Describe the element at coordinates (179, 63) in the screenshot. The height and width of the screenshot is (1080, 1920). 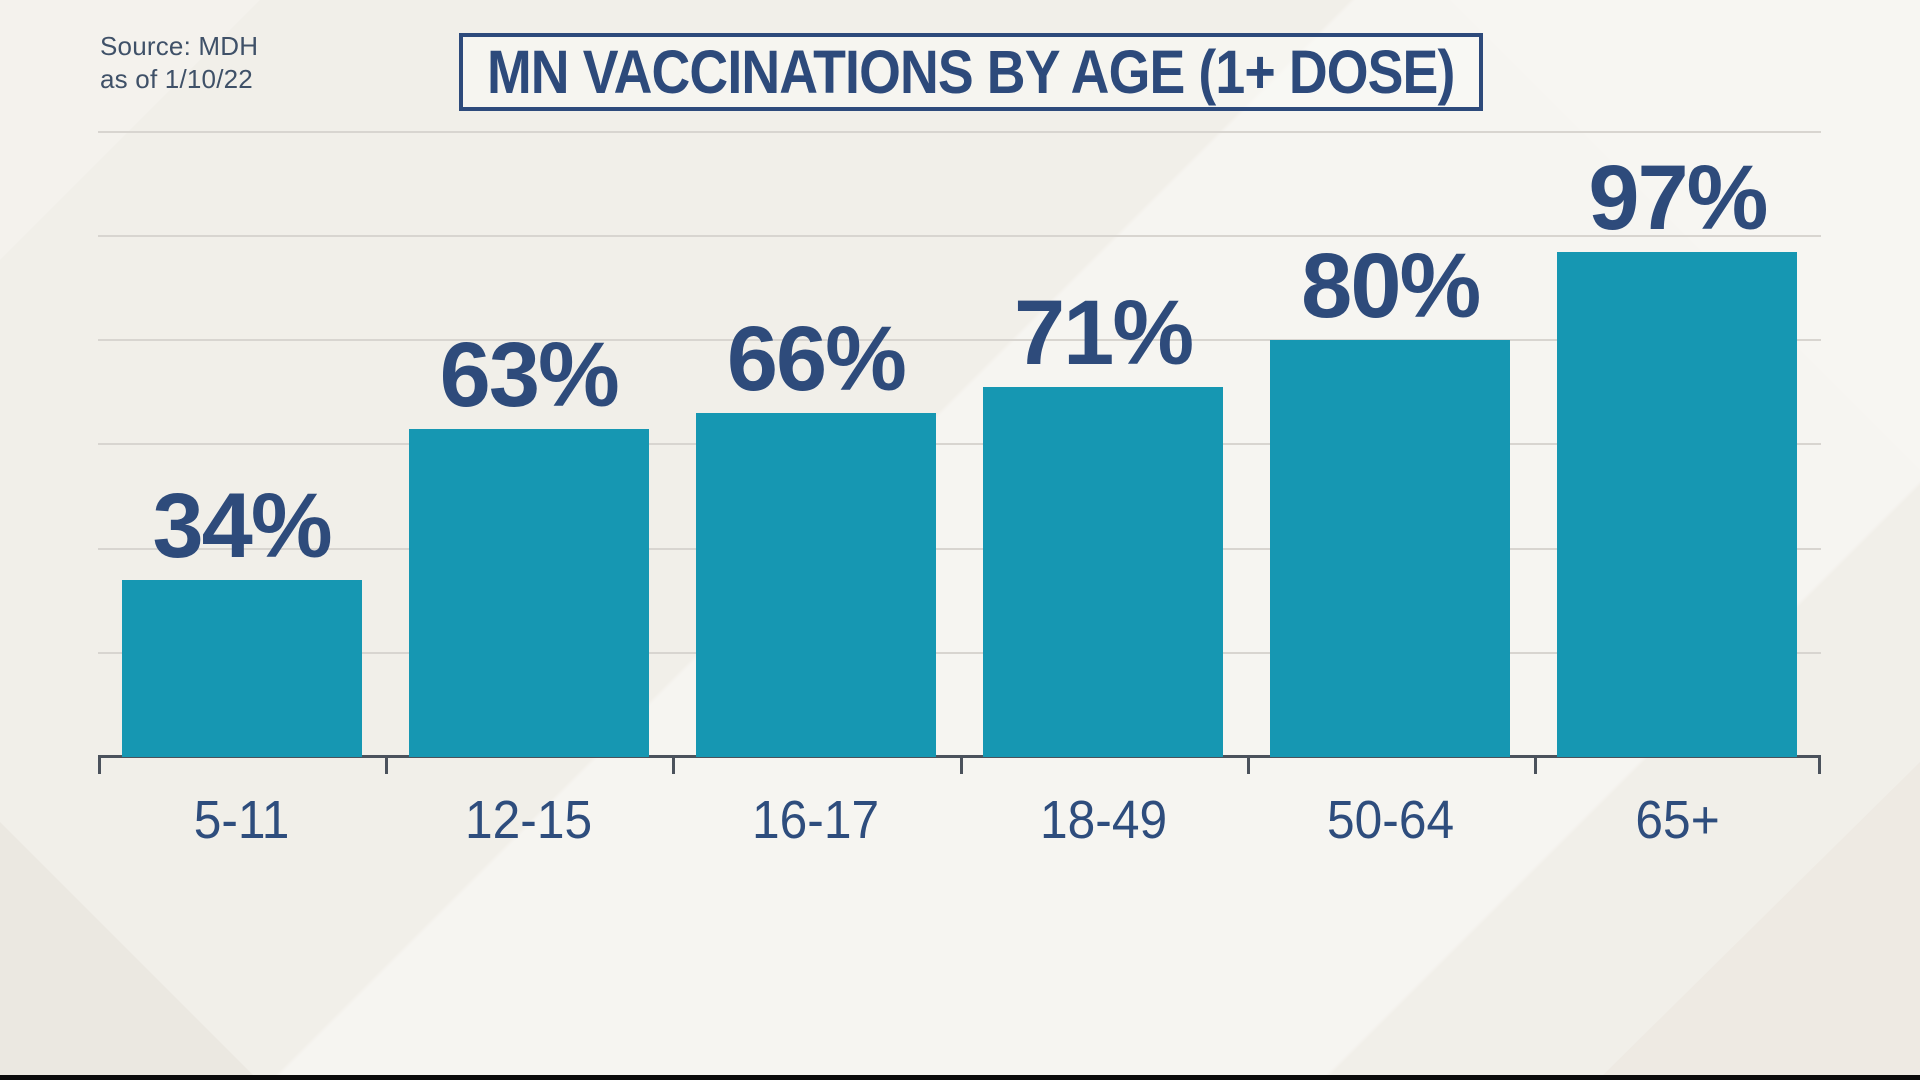
I see `source-attribution: Source: MDH as of 1/10/22` at that location.